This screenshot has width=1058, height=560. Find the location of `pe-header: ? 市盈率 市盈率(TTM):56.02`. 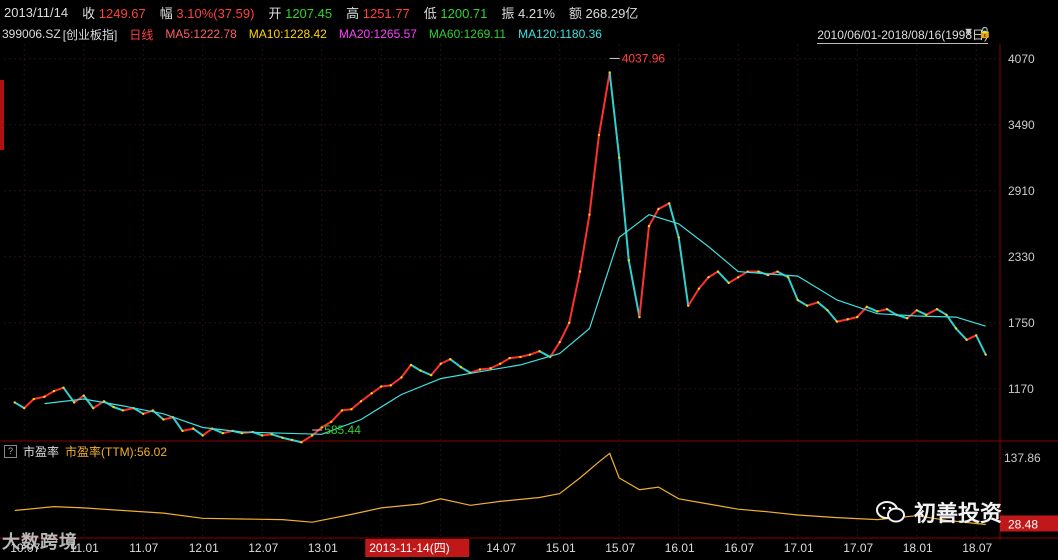

pe-header: ? 市盈率 市盈率(TTM):56.02 is located at coordinates (85, 451).